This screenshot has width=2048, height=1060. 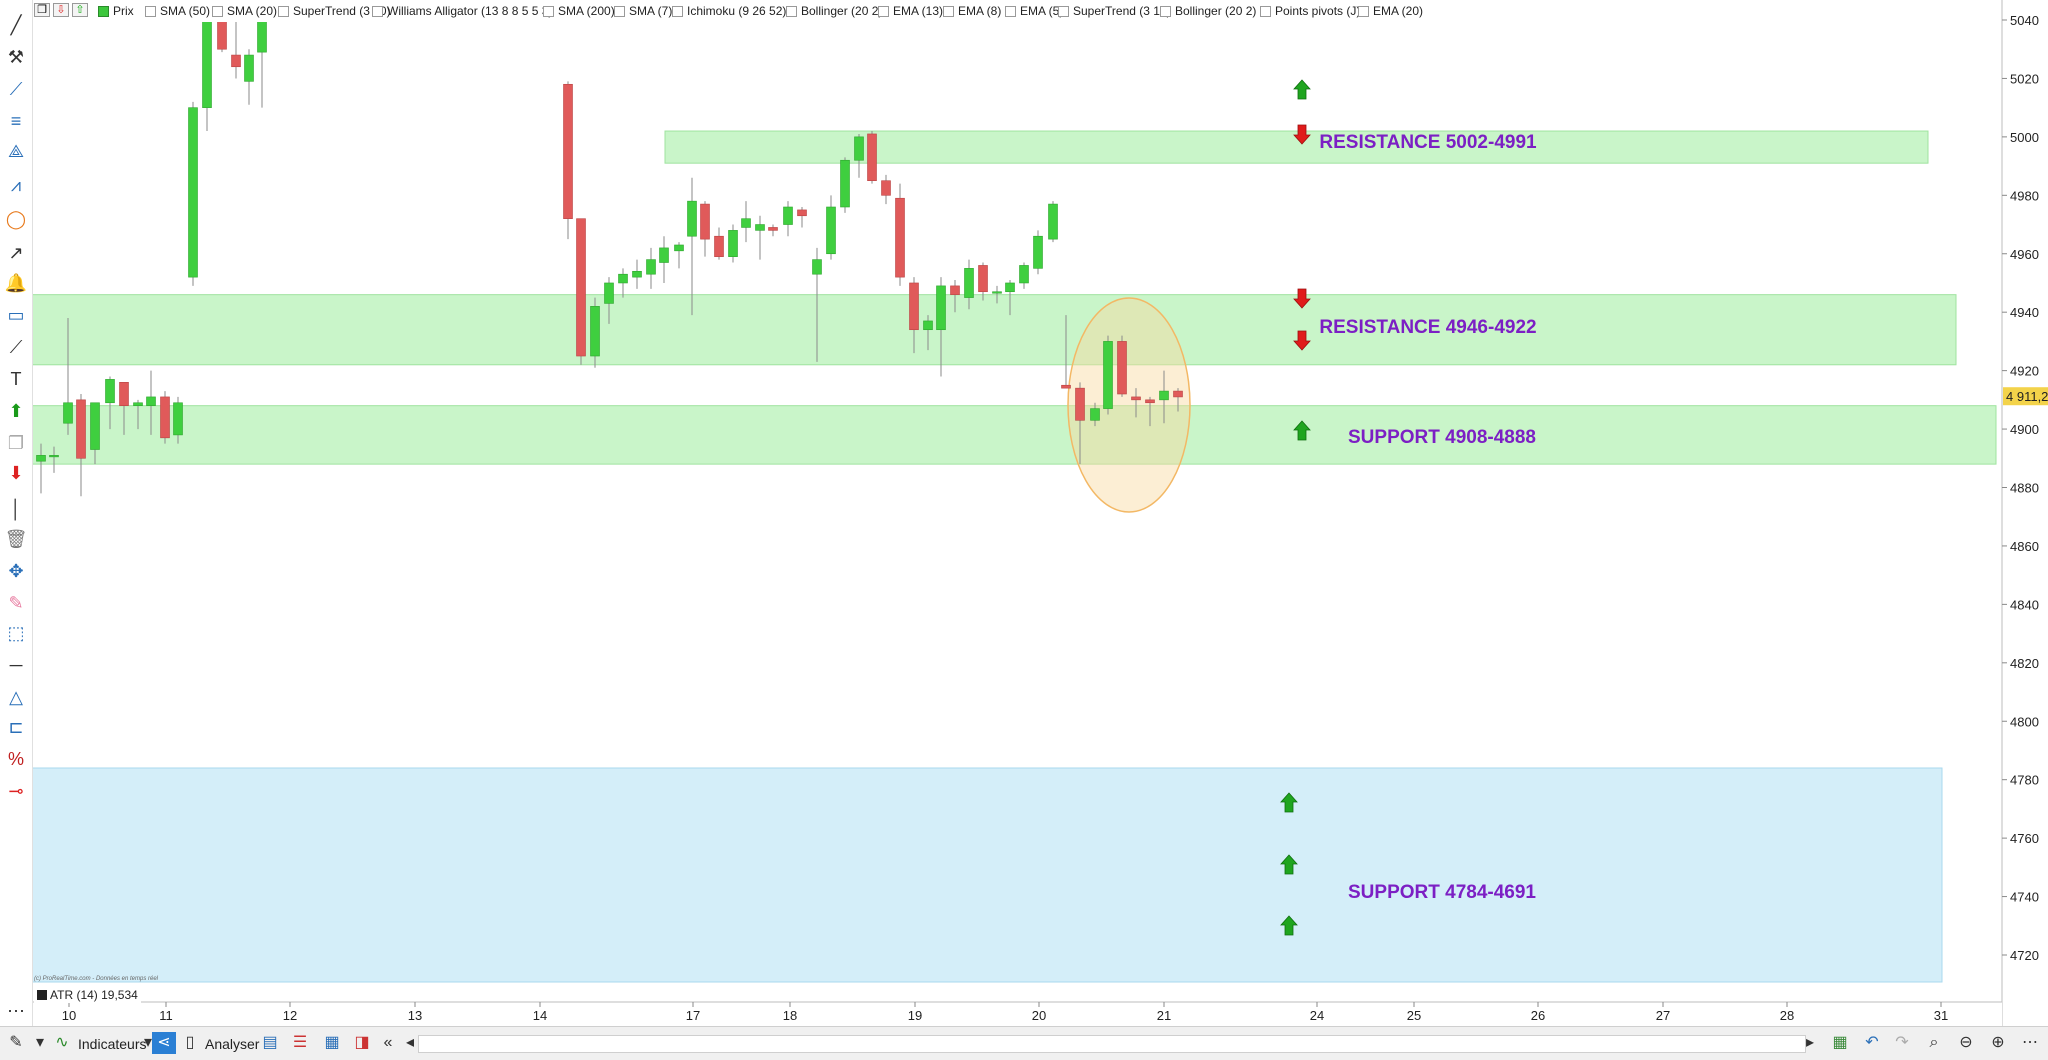 What do you see at coordinates (1934, 1042) in the screenshot?
I see `zoom-area-icon: ⌕` at bounding box center [1934, 1042].